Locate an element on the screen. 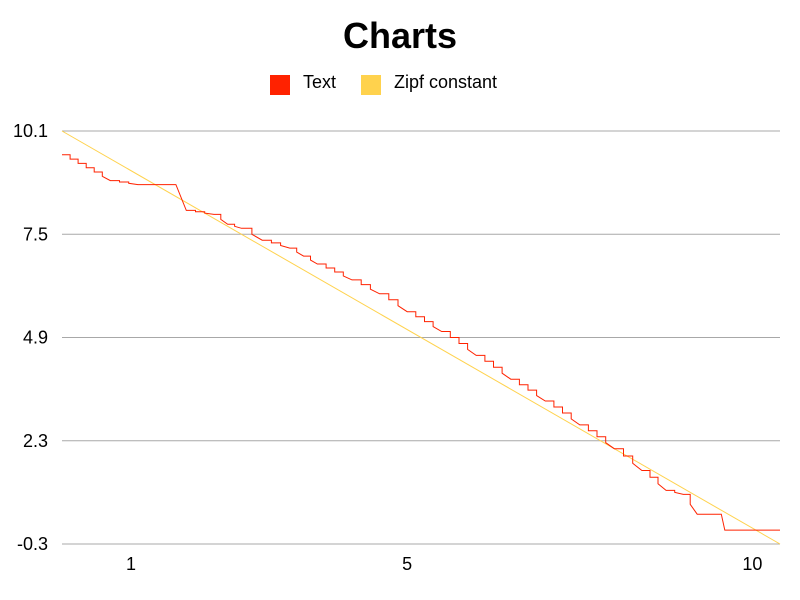 Image resolution: width=800 pixels, height=600 pixels. y-tick-label: 10.1 is located at coordinates (30, 131).